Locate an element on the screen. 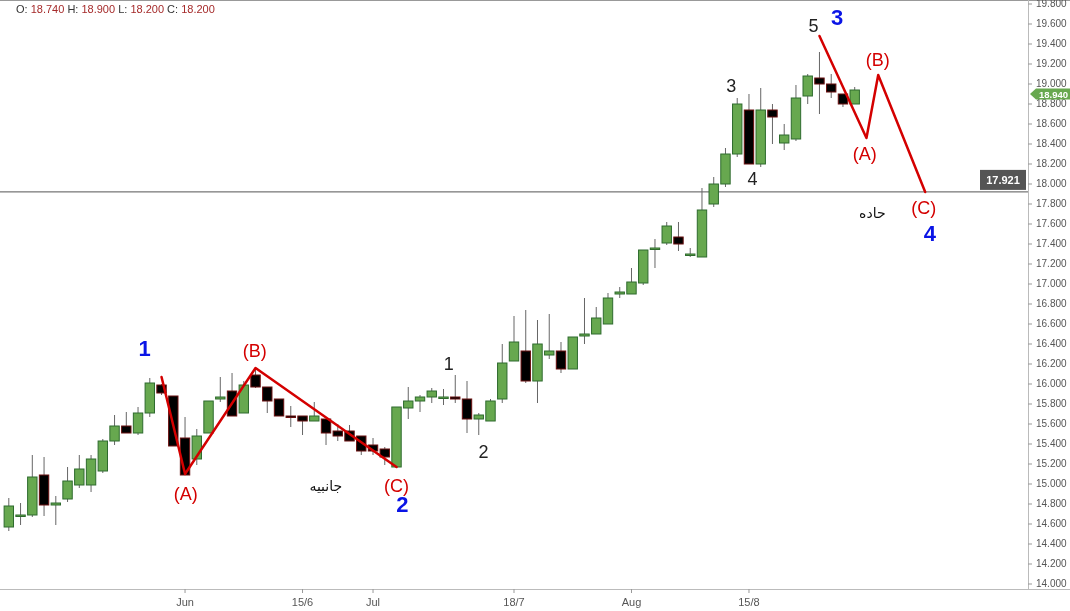 This screenshot has width=1070, height=611. ytick: 18.800 is located at coordinates (1051, 103).